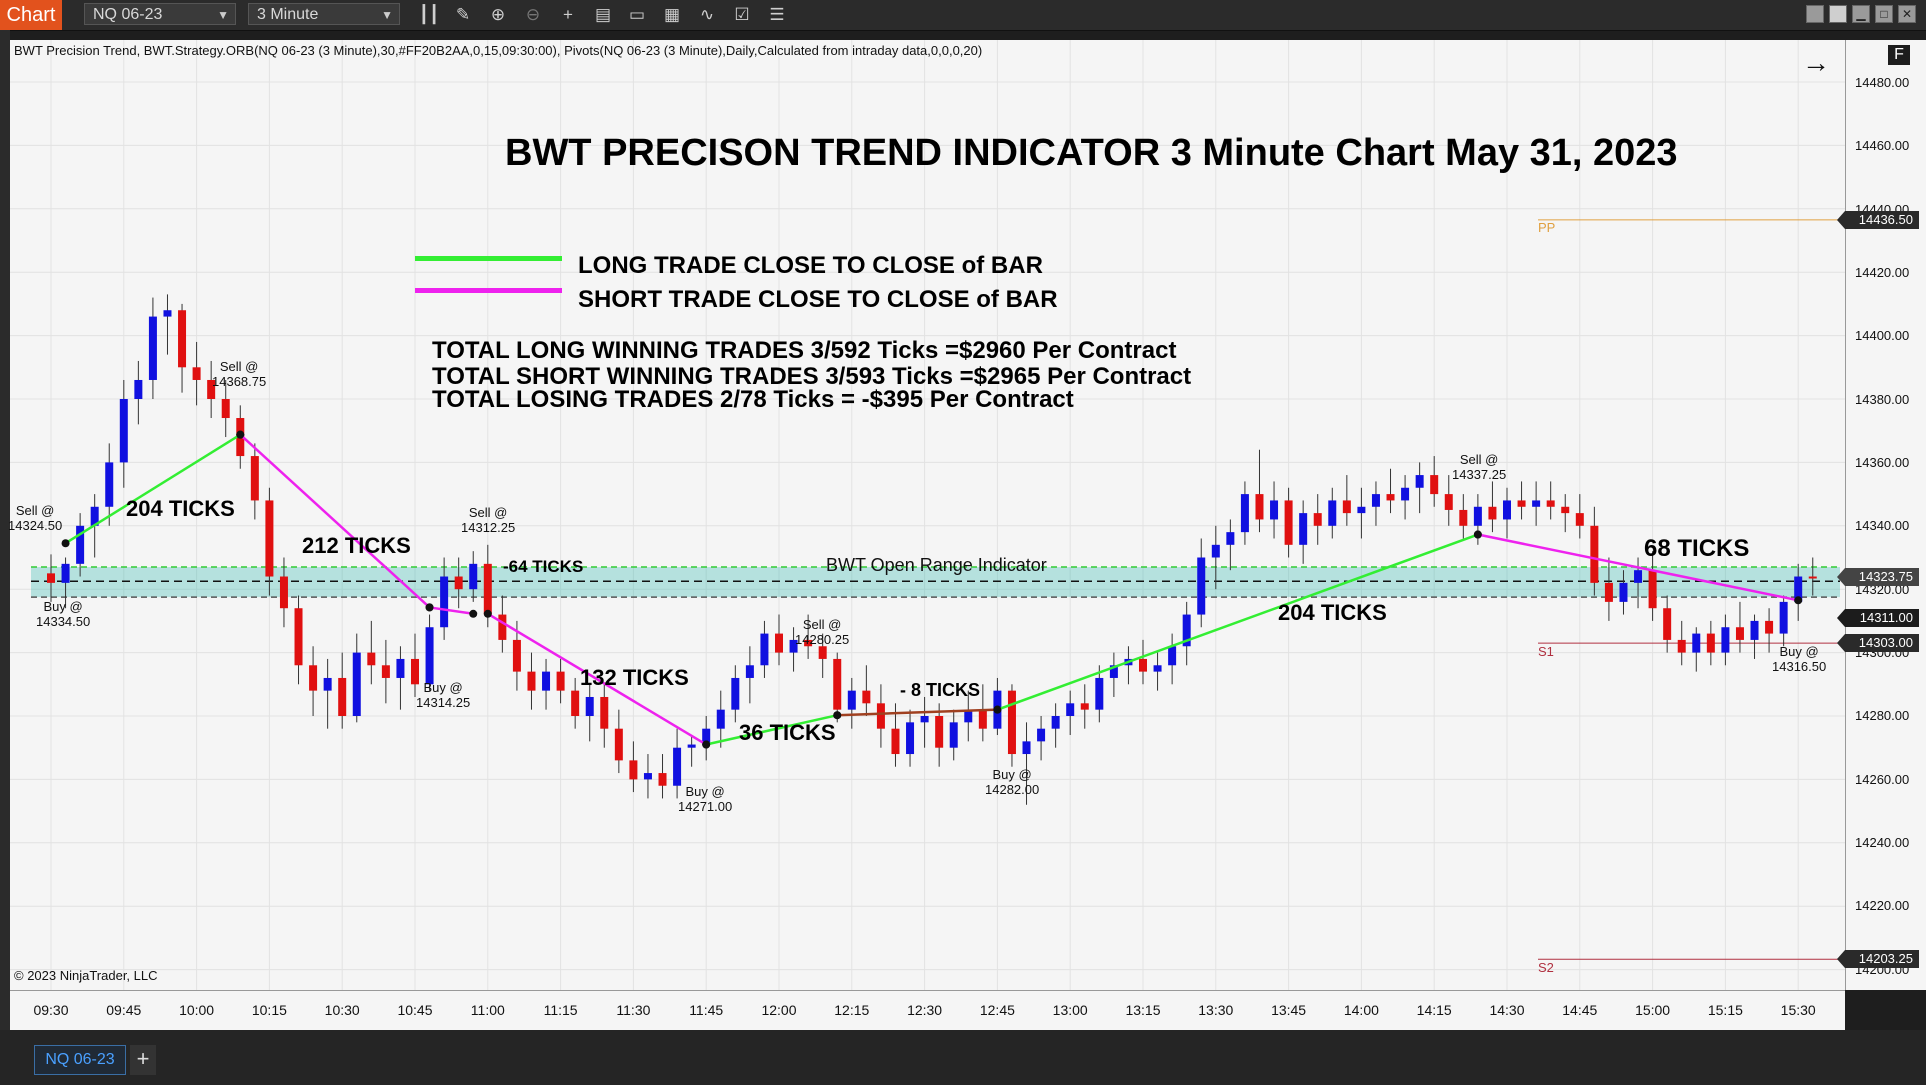 Image resolution: width=1926 pixels, height=1085 pixels. What do you see at coordinates (1907, 14) in the screenshot?
I see `close-icon: ✕` at bounding box center [1907, 14].